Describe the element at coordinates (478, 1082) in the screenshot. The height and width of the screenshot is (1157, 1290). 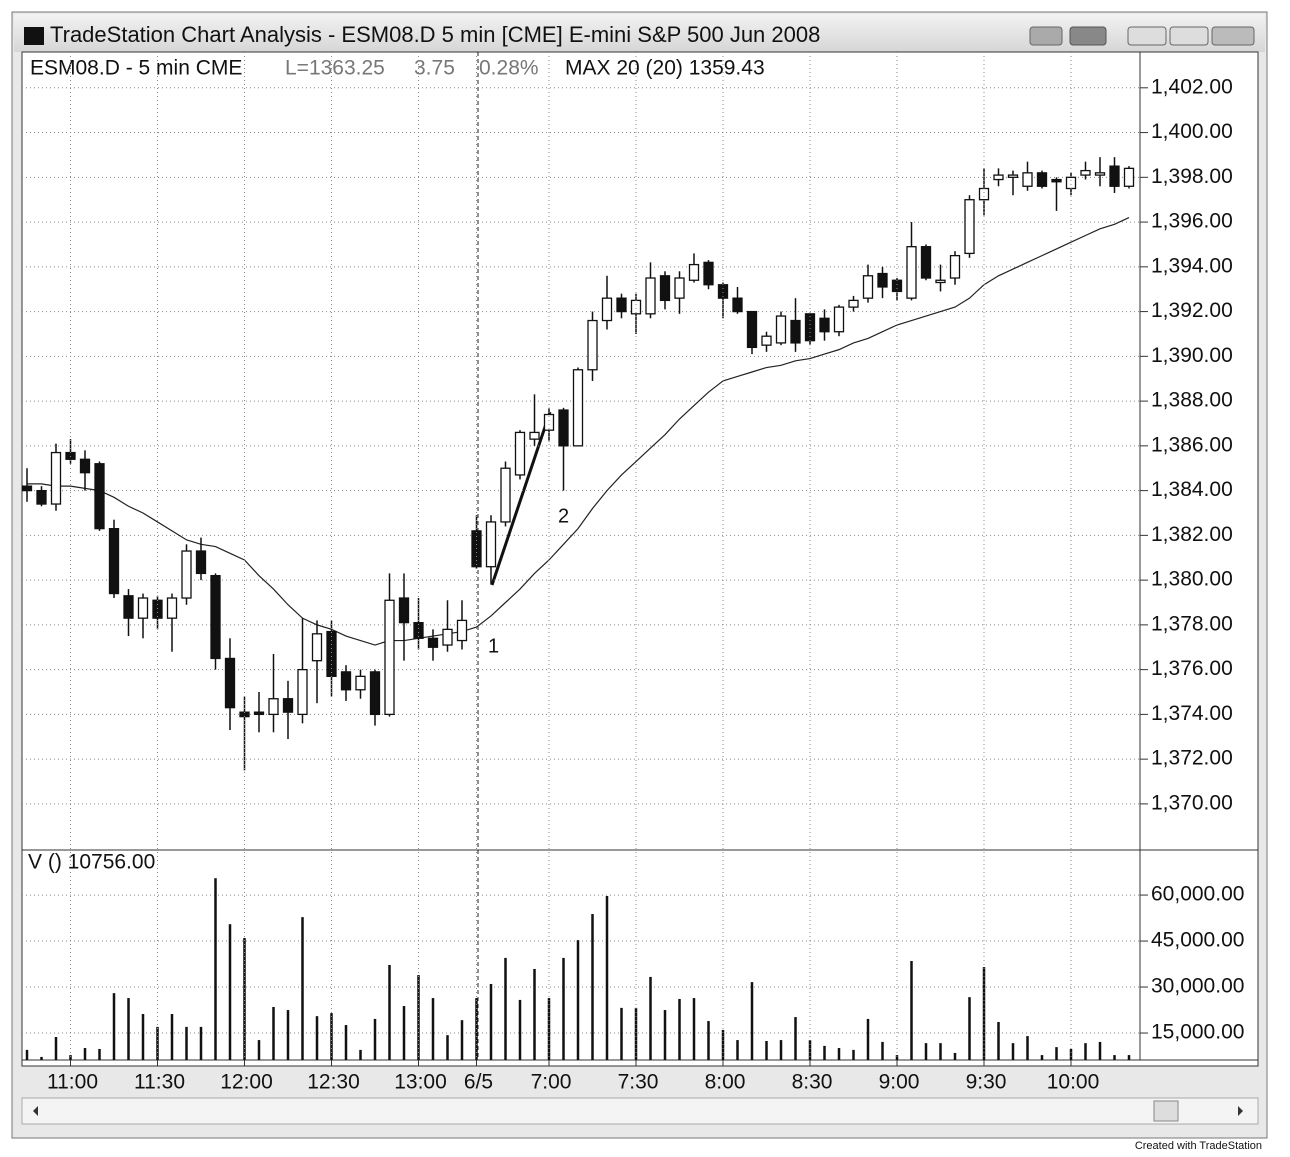
I see `x-tick-label: 6/5` at that location.